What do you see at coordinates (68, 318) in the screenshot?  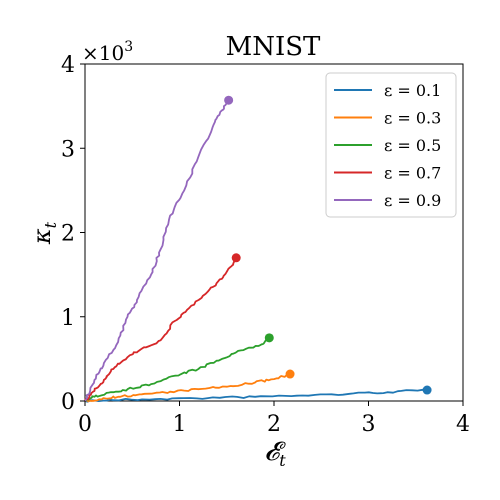 I see `y-tick-label: 1` at bounding box center [68, 318].